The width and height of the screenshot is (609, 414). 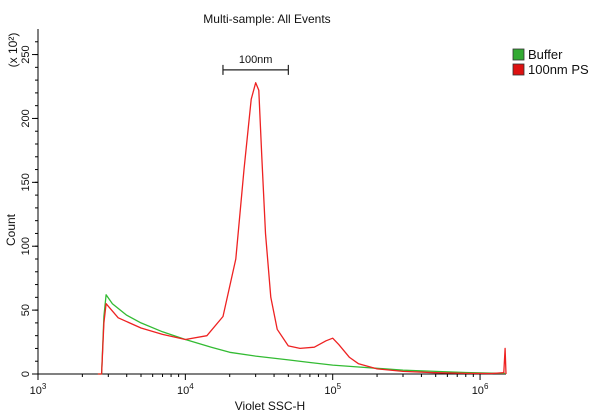 I want to click on annotation-label: 100nm, so click(x=256, y=60).